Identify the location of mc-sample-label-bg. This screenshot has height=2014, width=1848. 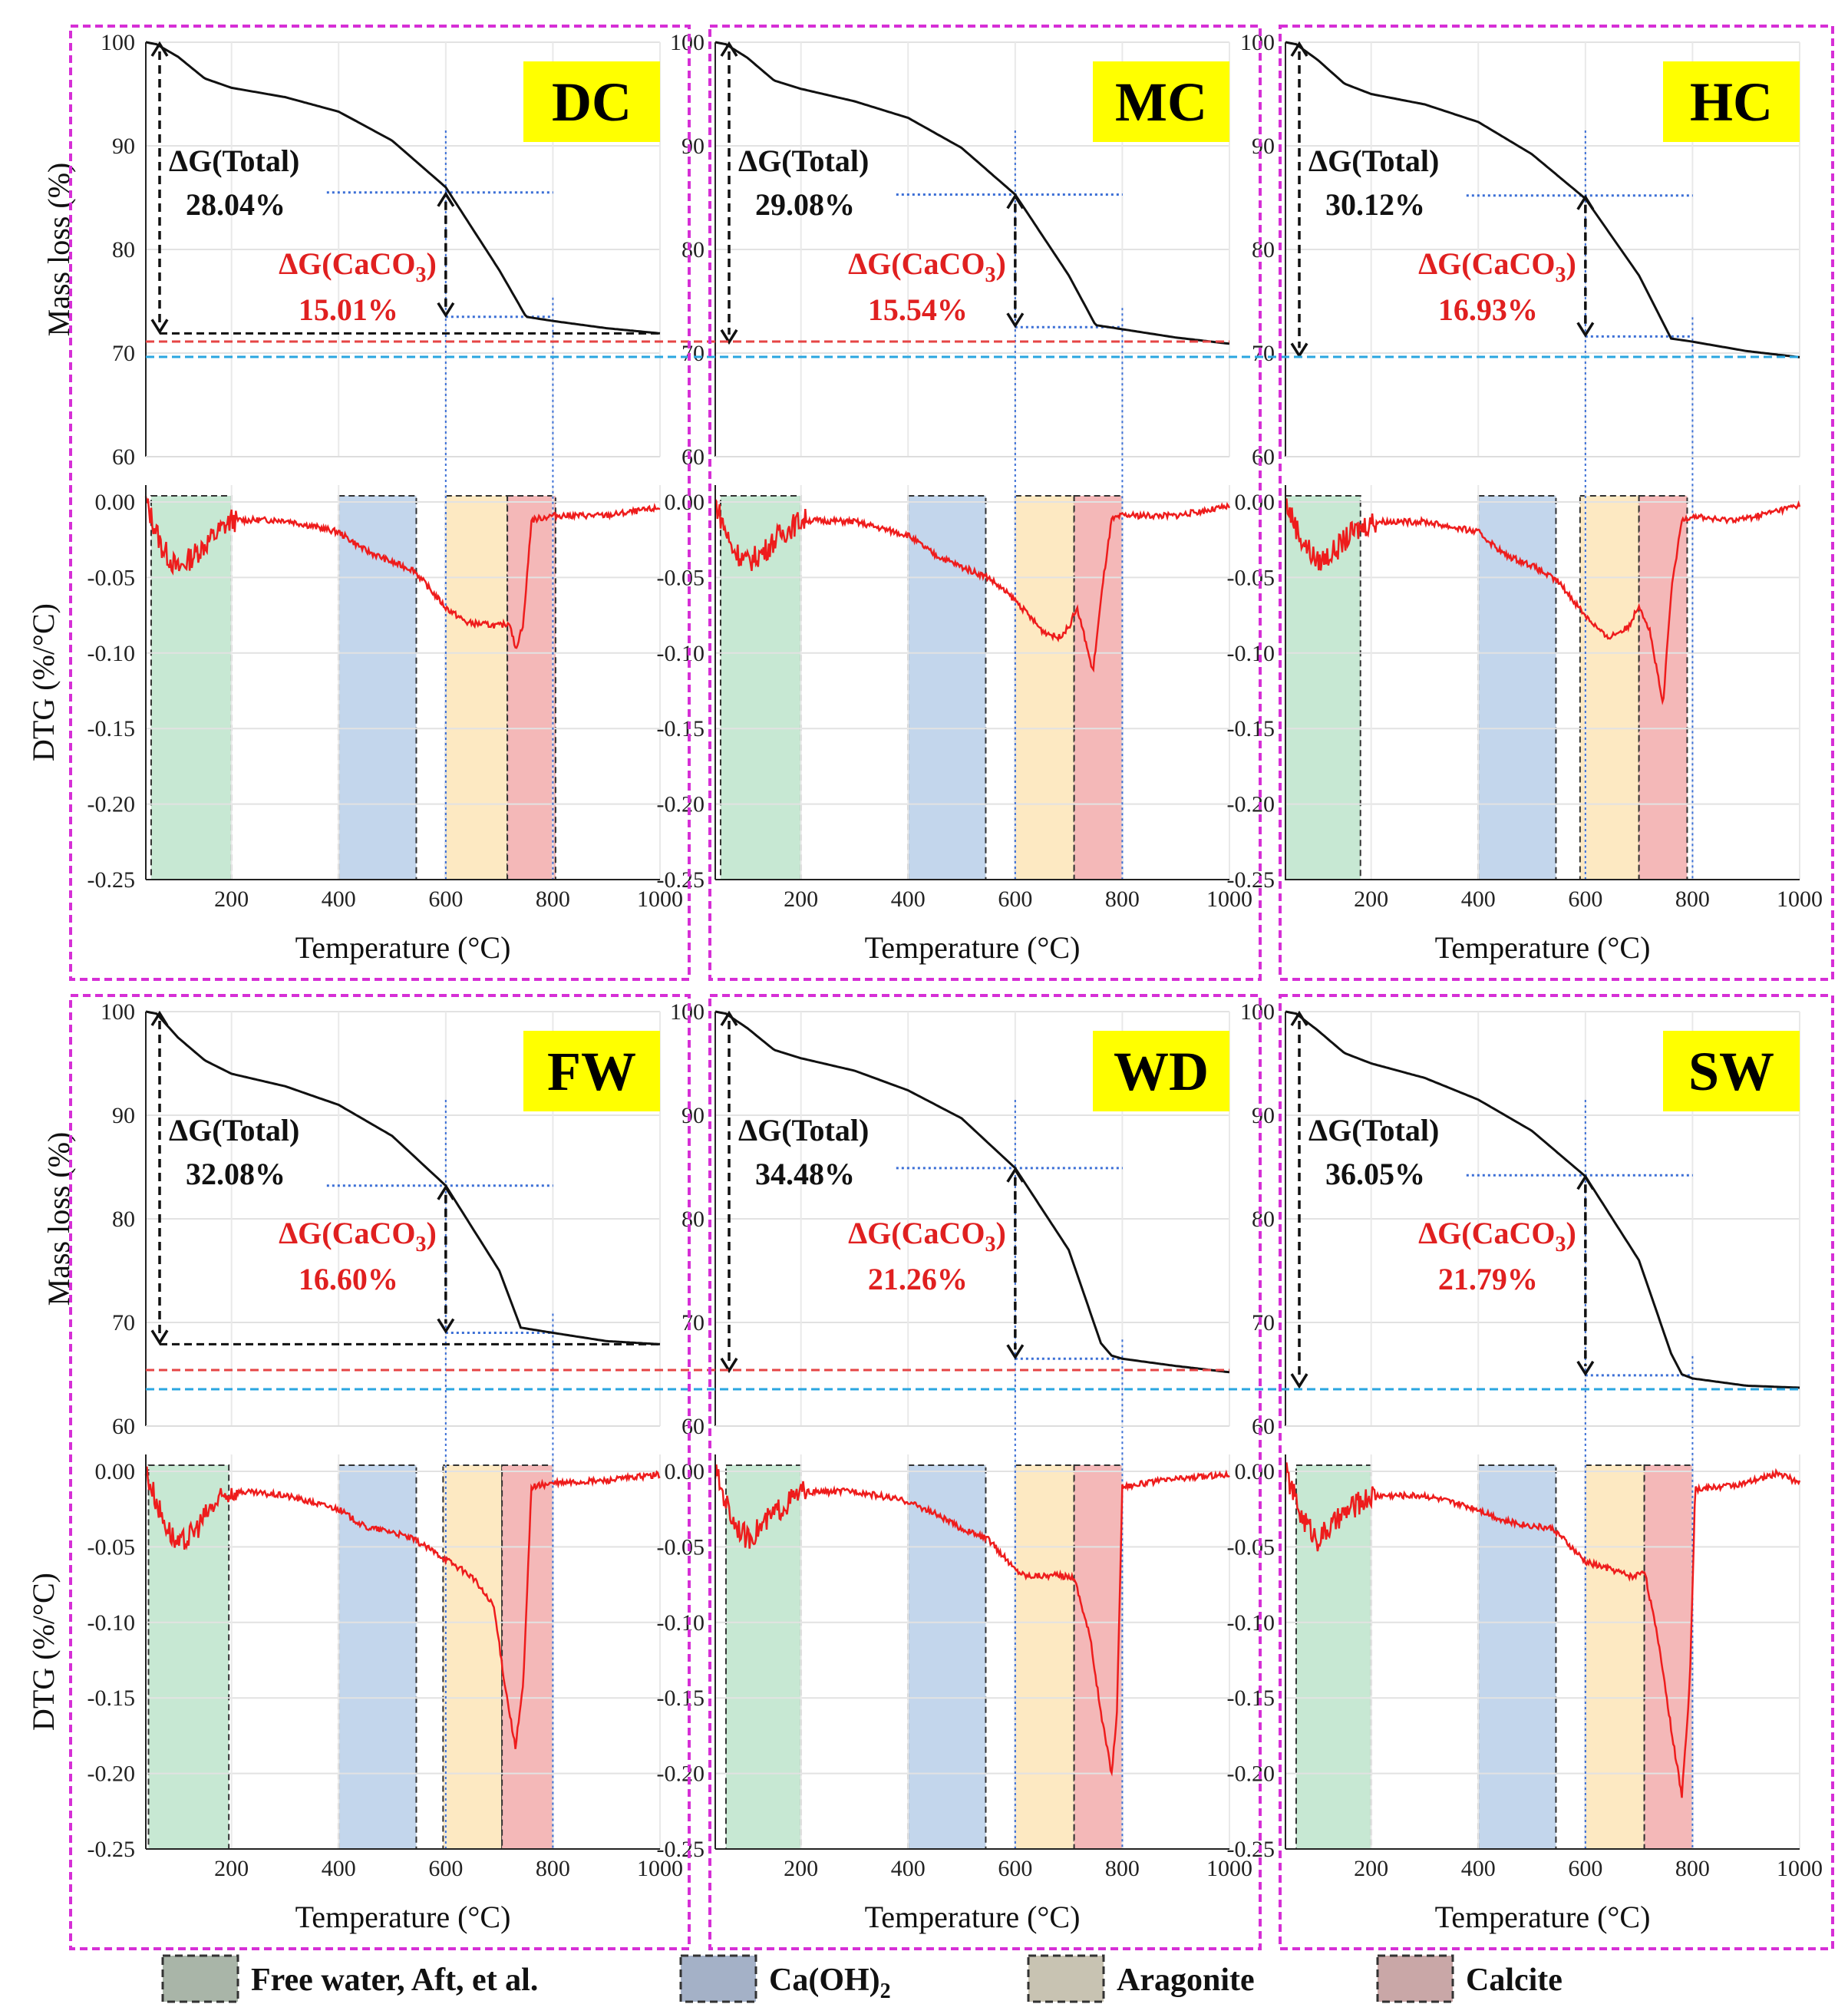
(1161, 102).